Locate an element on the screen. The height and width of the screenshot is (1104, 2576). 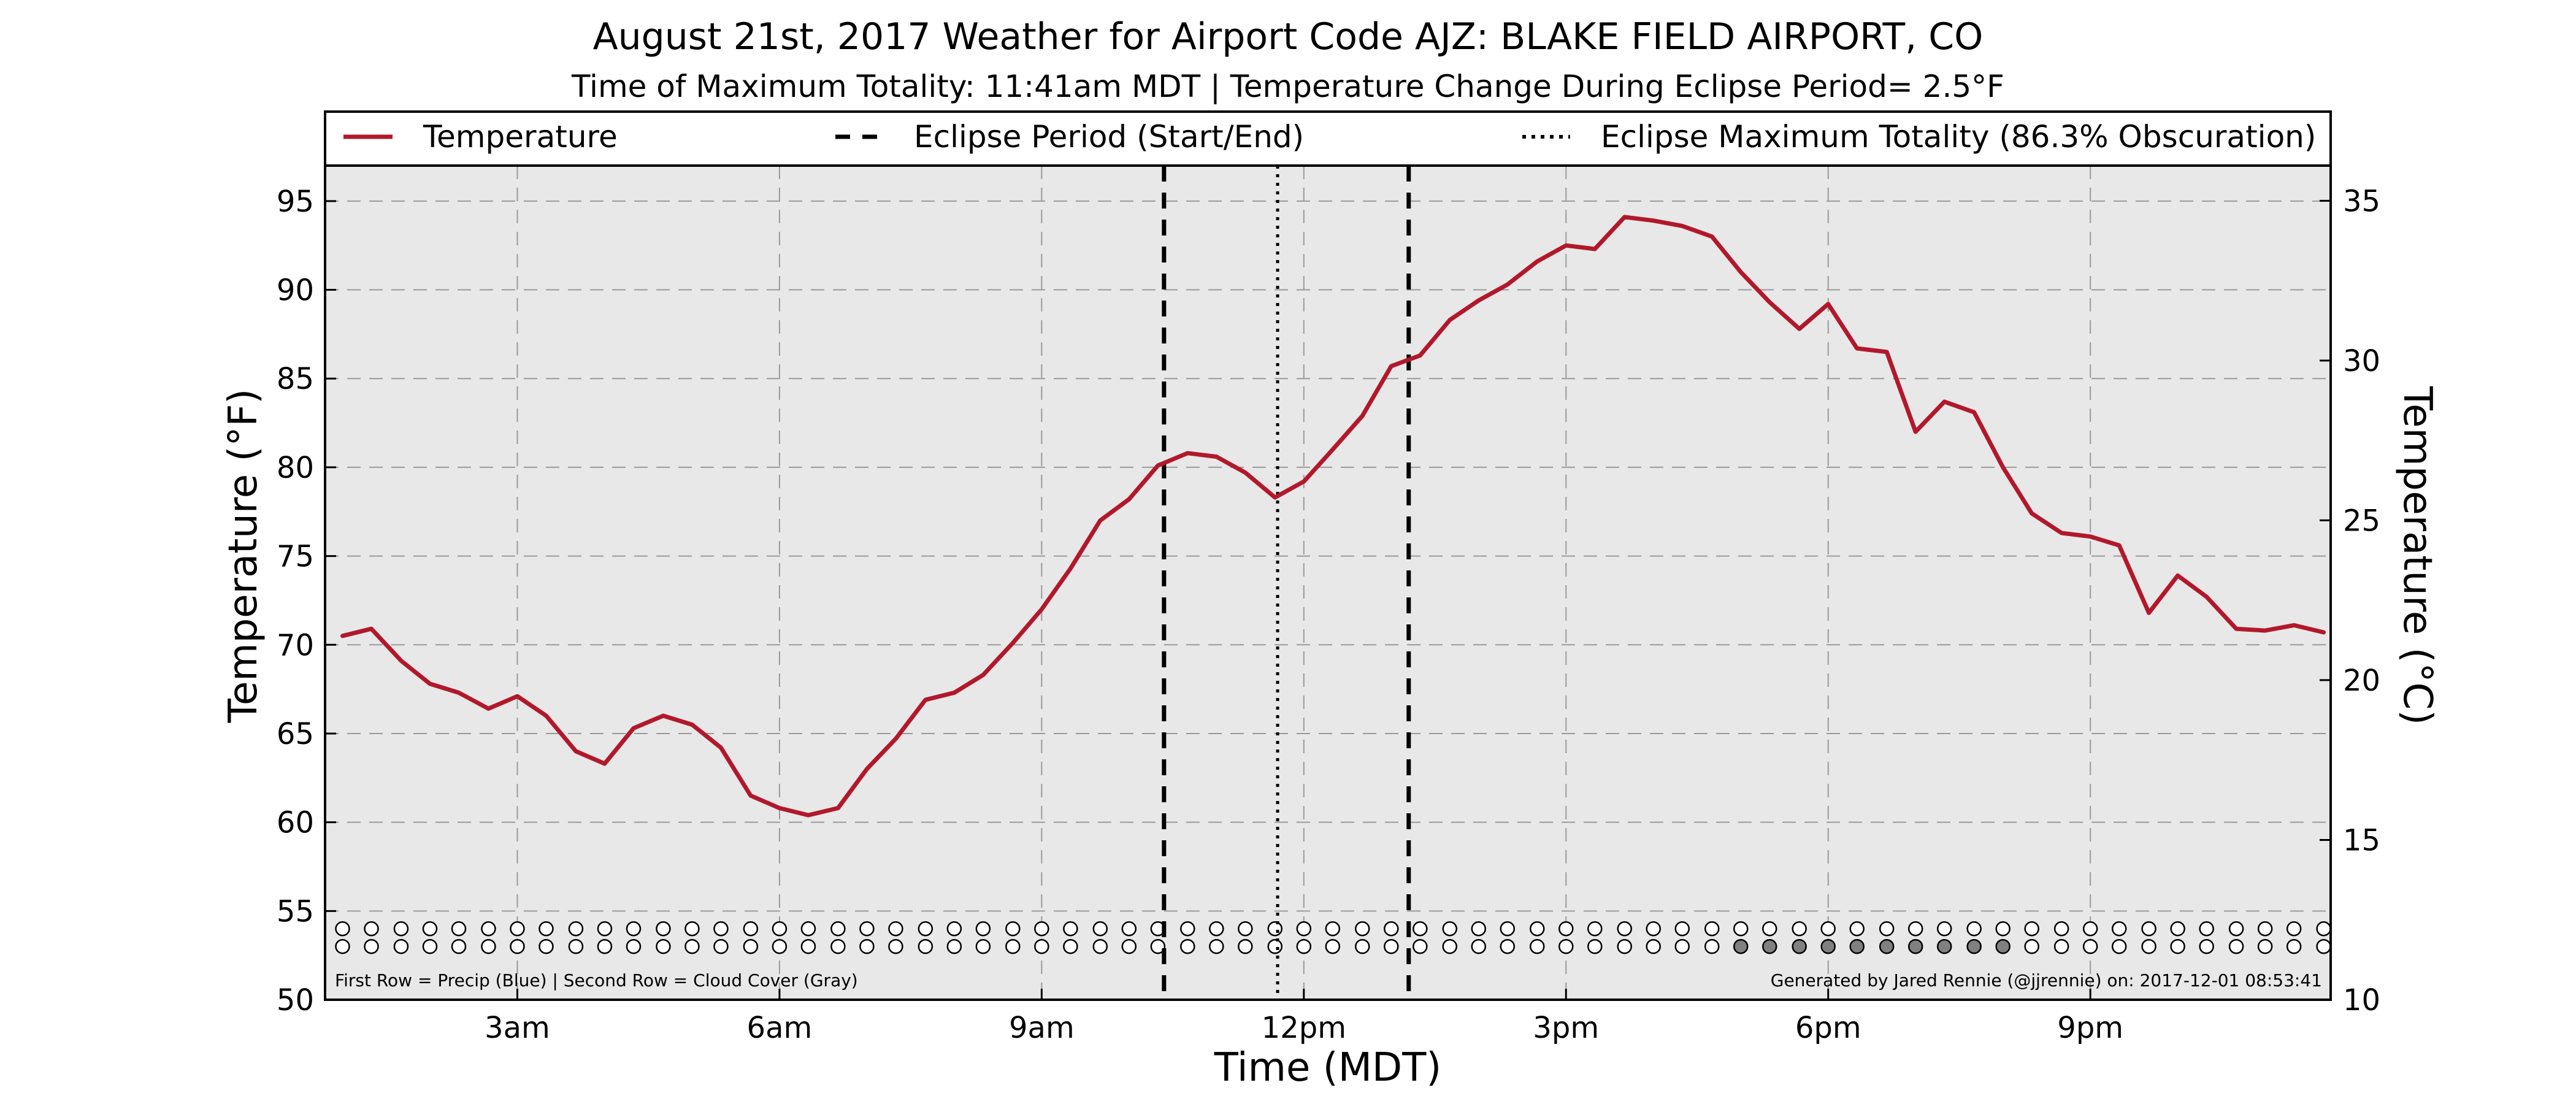
y-right-tick-label: 10 is located at coordinates (2361, 1000).